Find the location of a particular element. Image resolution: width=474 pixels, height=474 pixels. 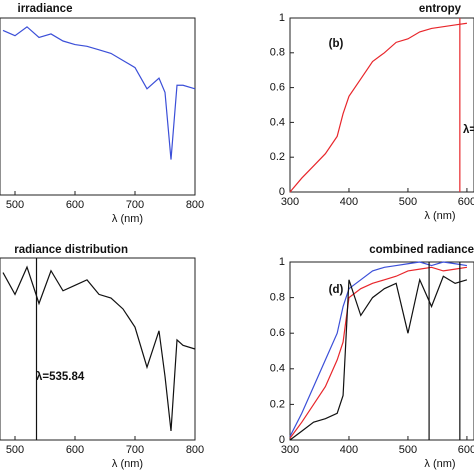

panel-label: (d) is located at coordinates (336, 290).